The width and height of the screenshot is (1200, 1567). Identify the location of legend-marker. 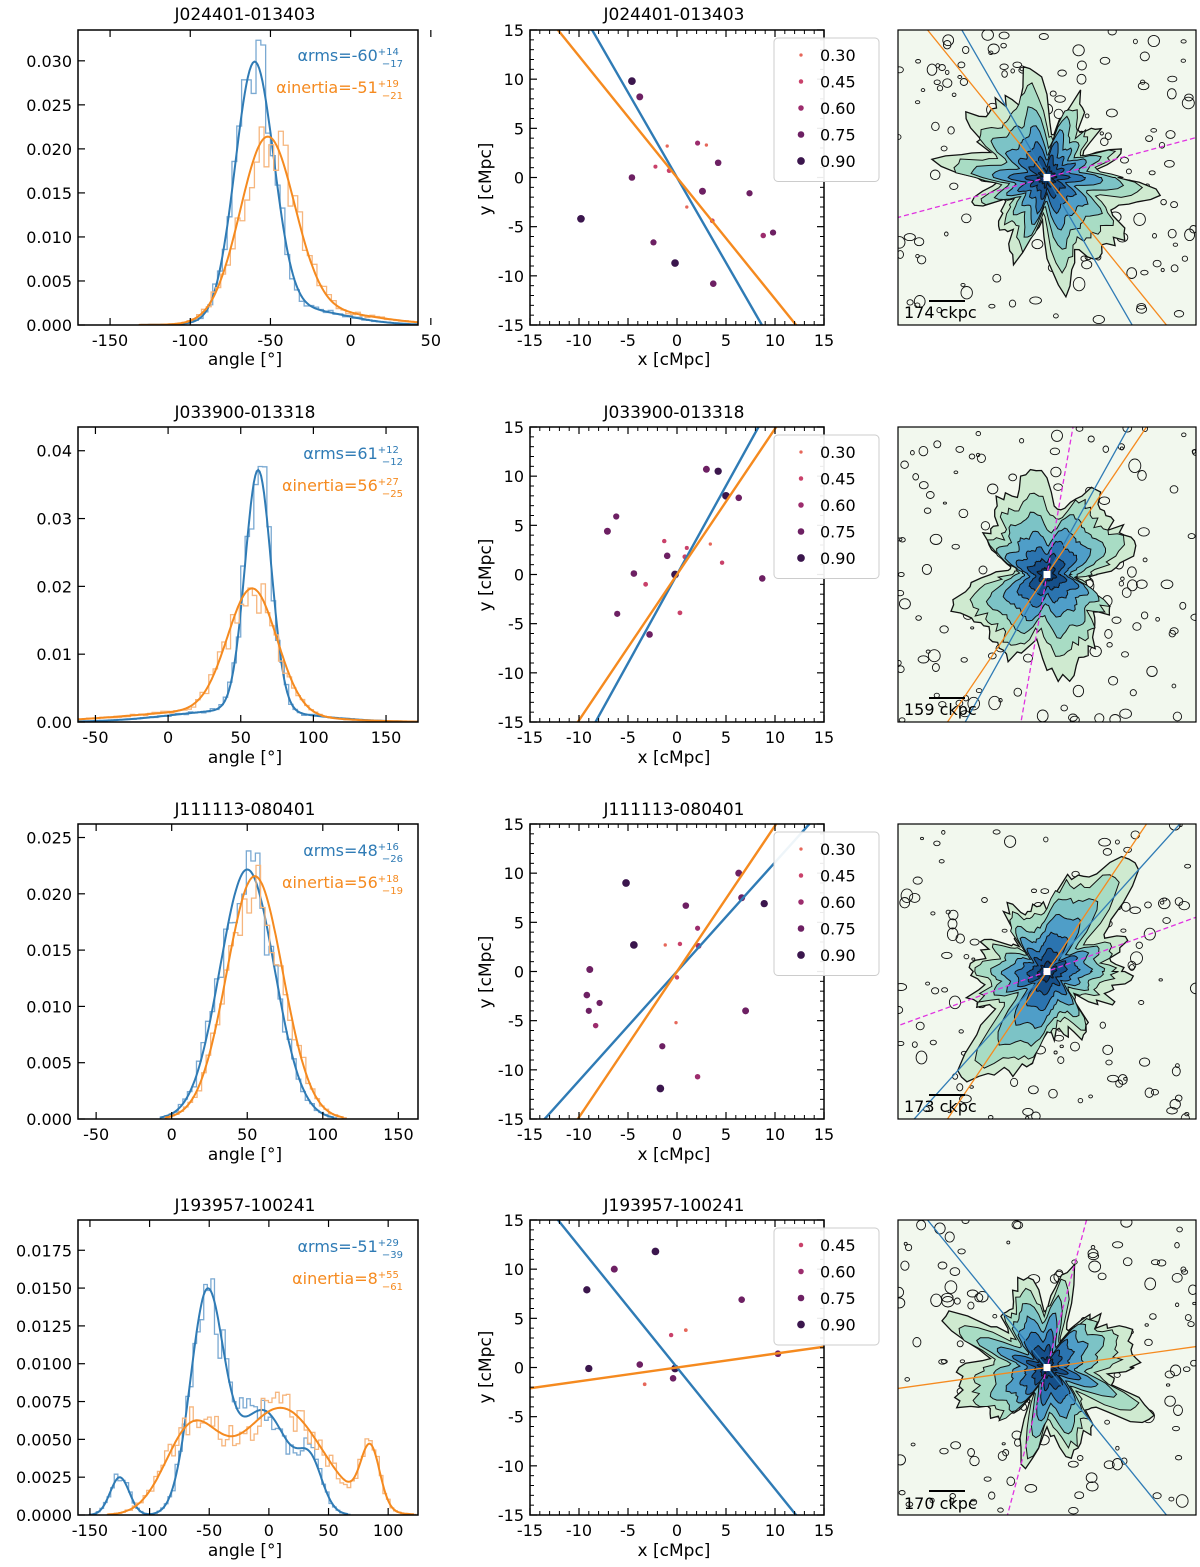
(801, 505).